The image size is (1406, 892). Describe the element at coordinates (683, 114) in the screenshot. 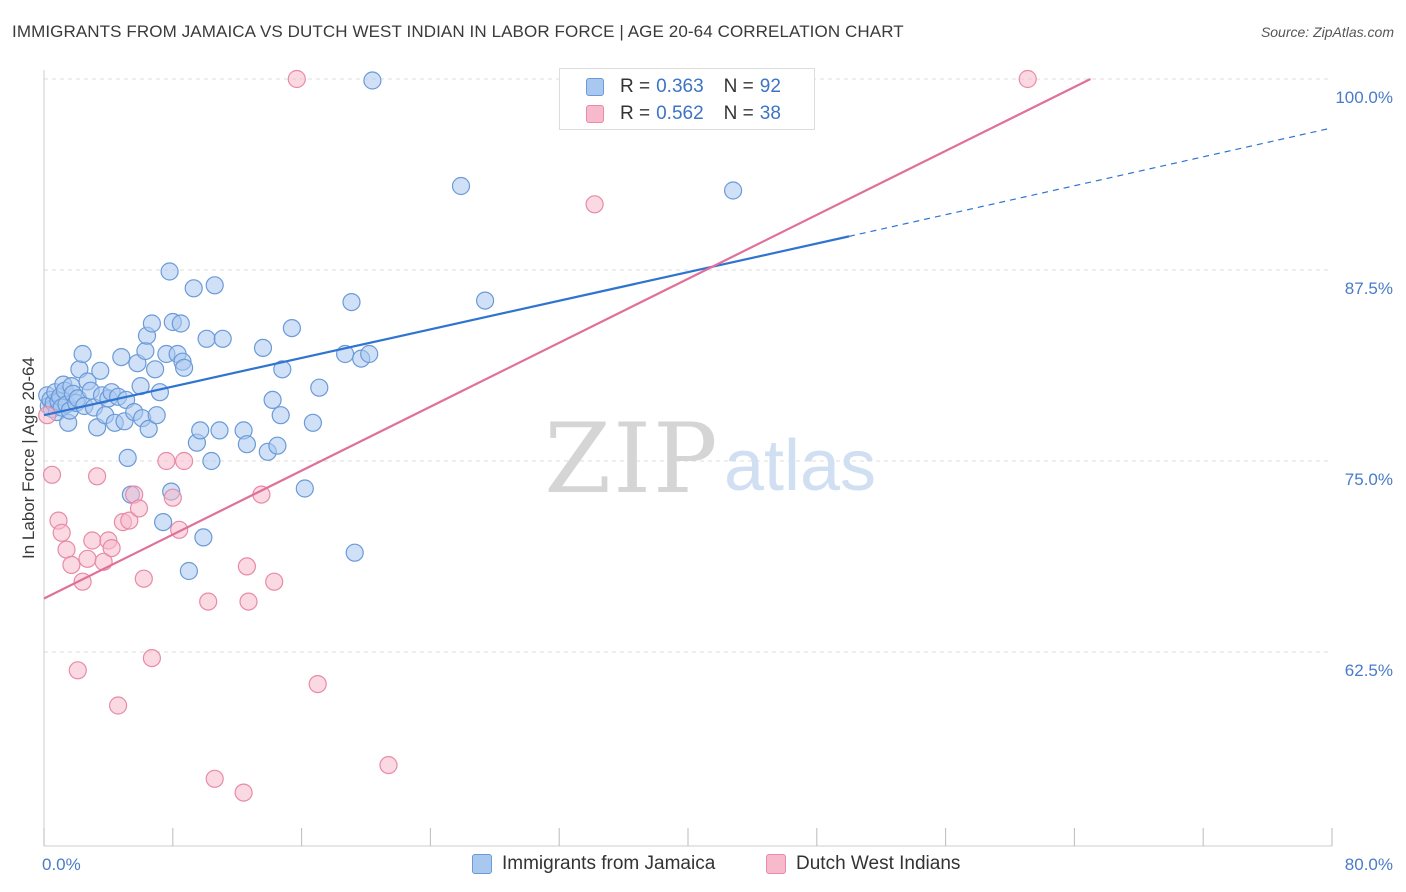

I see `legend-row-dutch: R = 0.562 N = 38` at that location.